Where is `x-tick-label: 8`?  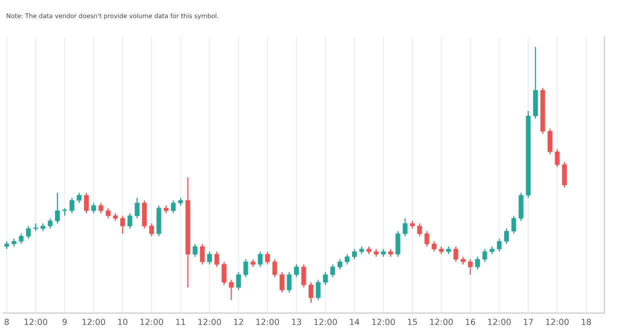 x-tick-label: 8 is located at coordinates (6, 322).